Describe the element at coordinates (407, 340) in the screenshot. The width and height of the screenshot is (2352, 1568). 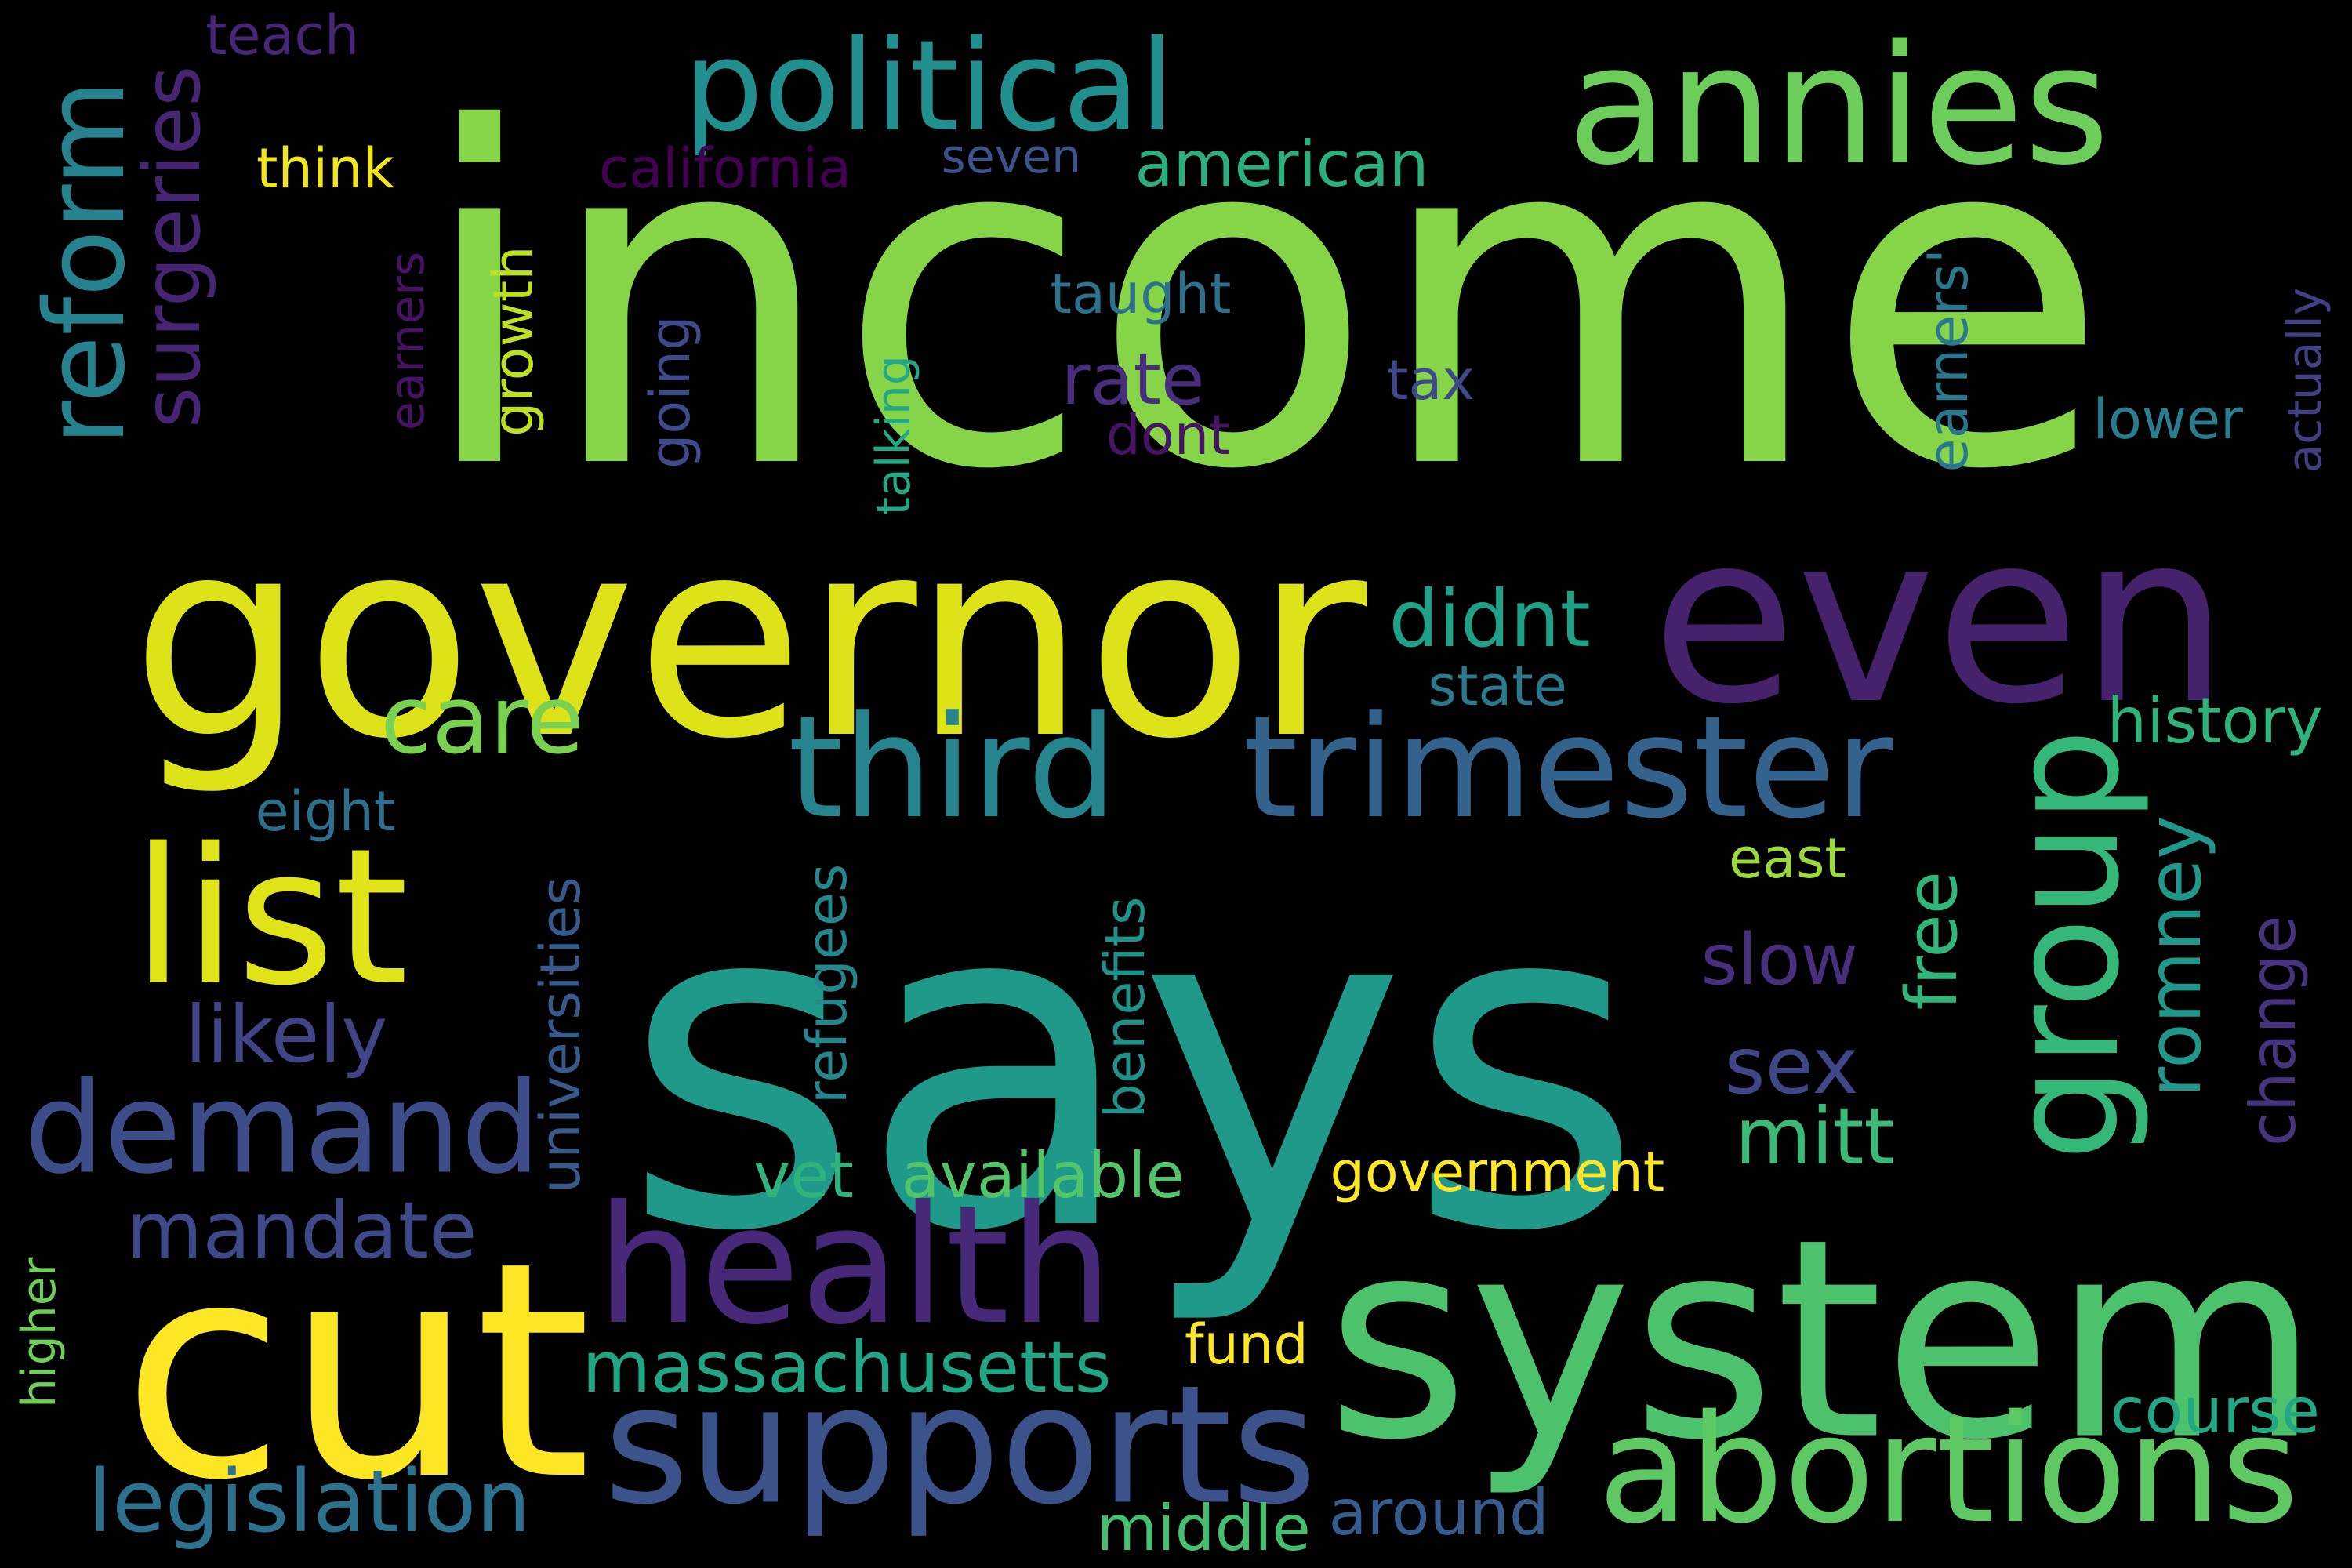
I see `word-earners: earners` at that location.